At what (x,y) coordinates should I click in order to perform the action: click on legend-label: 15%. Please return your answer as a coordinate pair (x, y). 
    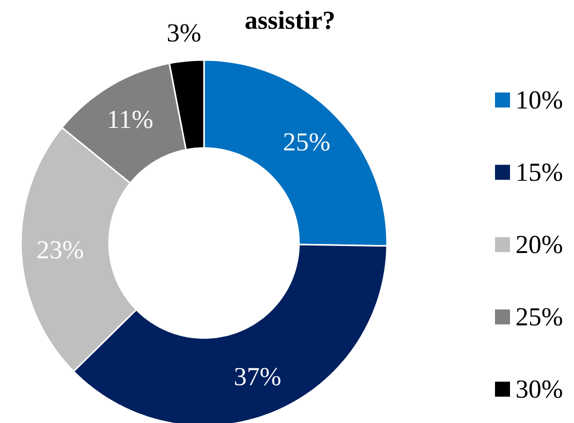
    Looking at the image, I should click on (540, 173).